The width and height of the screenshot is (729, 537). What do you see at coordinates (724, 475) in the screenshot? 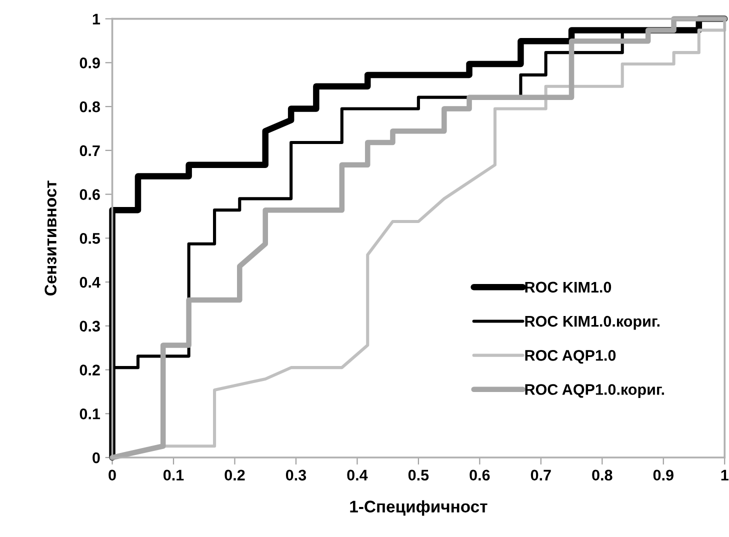
I see `x-tick-label: 1` at bounding box center [724, 475].